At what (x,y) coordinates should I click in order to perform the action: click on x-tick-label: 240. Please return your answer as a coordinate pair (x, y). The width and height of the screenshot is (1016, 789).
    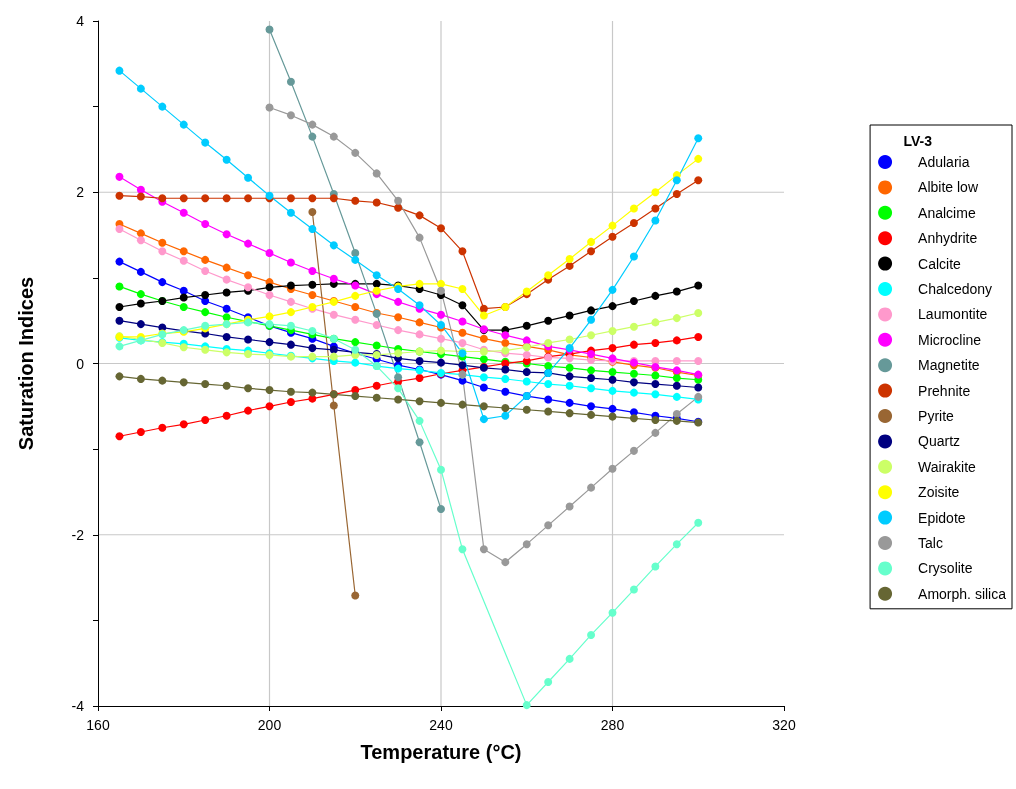
    Looking at the image, I should click on (441, 725).